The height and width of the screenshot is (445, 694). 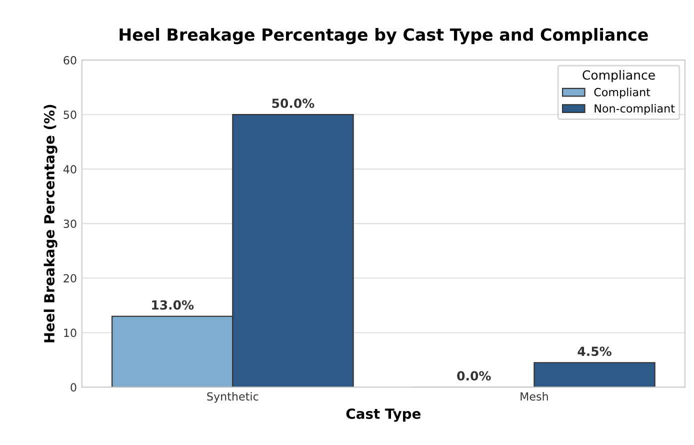 I want to click on data-label: 13.0%, so click(x=173, y=305).